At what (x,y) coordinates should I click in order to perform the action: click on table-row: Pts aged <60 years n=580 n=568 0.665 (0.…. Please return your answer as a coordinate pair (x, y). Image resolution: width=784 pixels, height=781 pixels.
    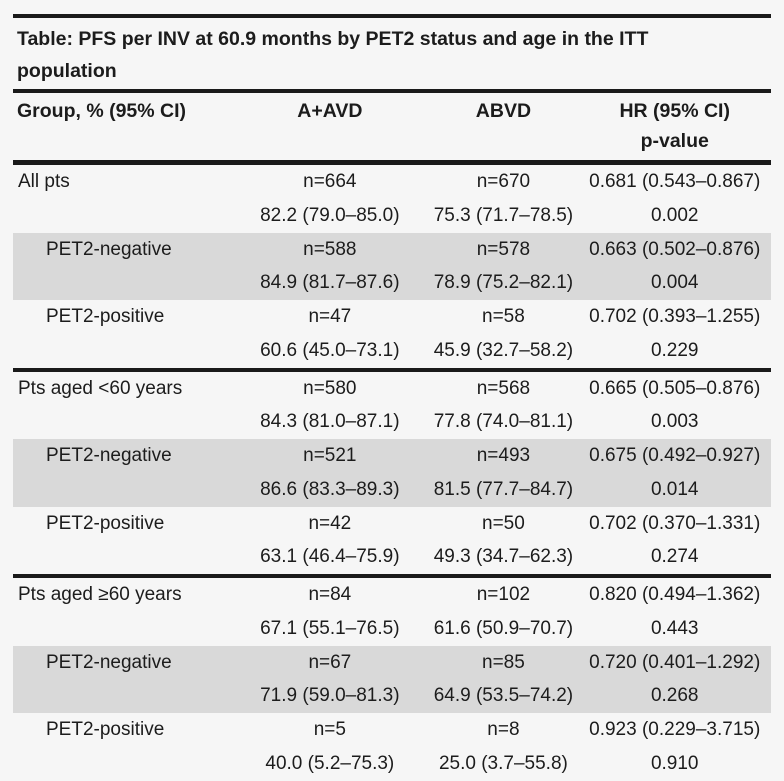
    Looking at the image, I should click on (392, 403).